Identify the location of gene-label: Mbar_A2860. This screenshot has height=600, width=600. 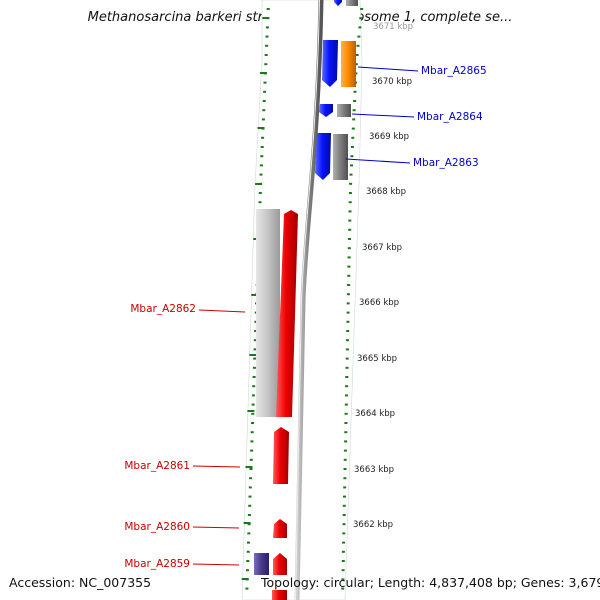
(157, 527).